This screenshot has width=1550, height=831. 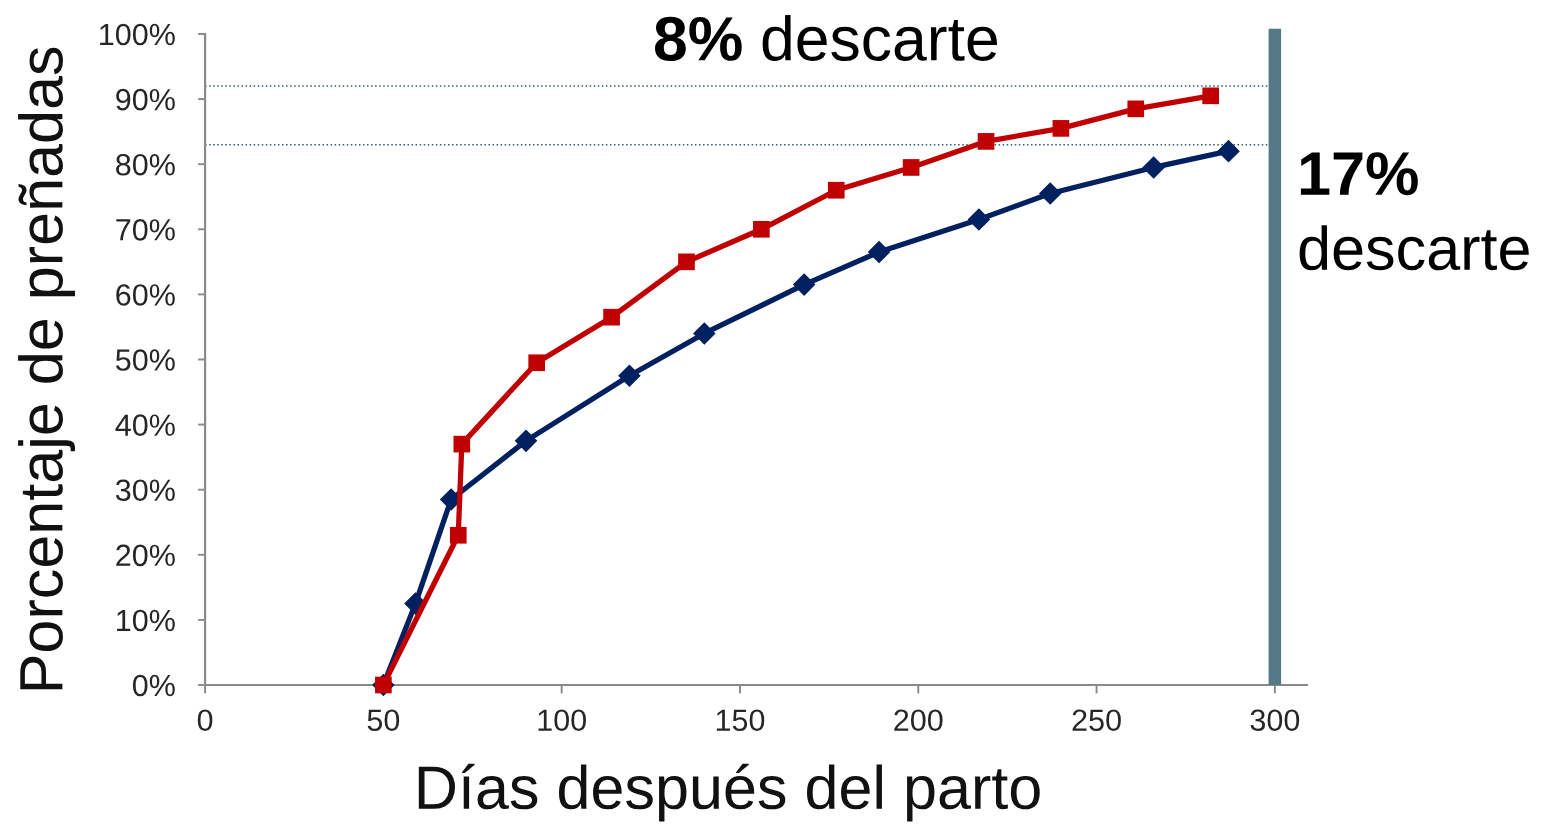 I want to click on ref-line-label: 17% descarte, so click(x=1414, y=211).